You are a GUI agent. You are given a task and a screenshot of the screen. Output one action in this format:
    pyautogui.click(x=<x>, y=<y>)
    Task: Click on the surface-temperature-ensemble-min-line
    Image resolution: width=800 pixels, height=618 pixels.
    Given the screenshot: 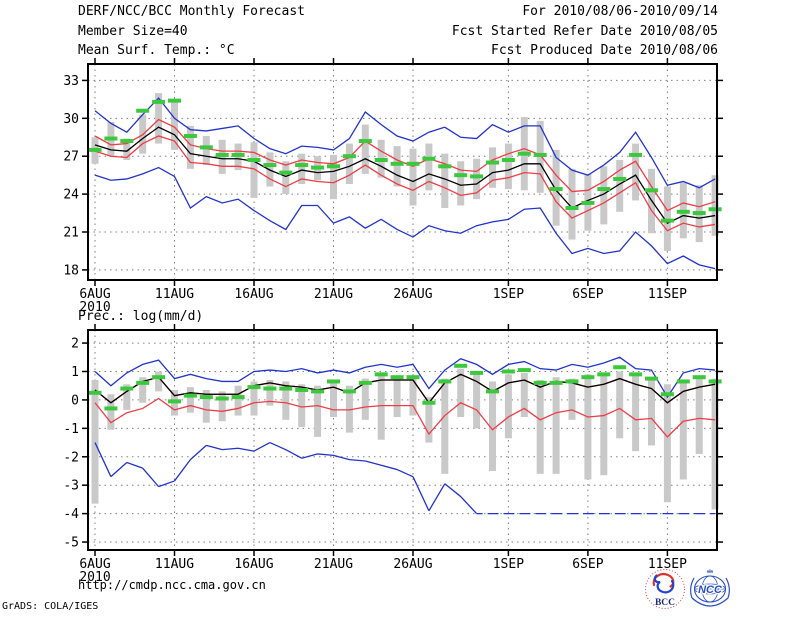 What is the action you would take?
    pyautogui.click(x=405, y=218)
    